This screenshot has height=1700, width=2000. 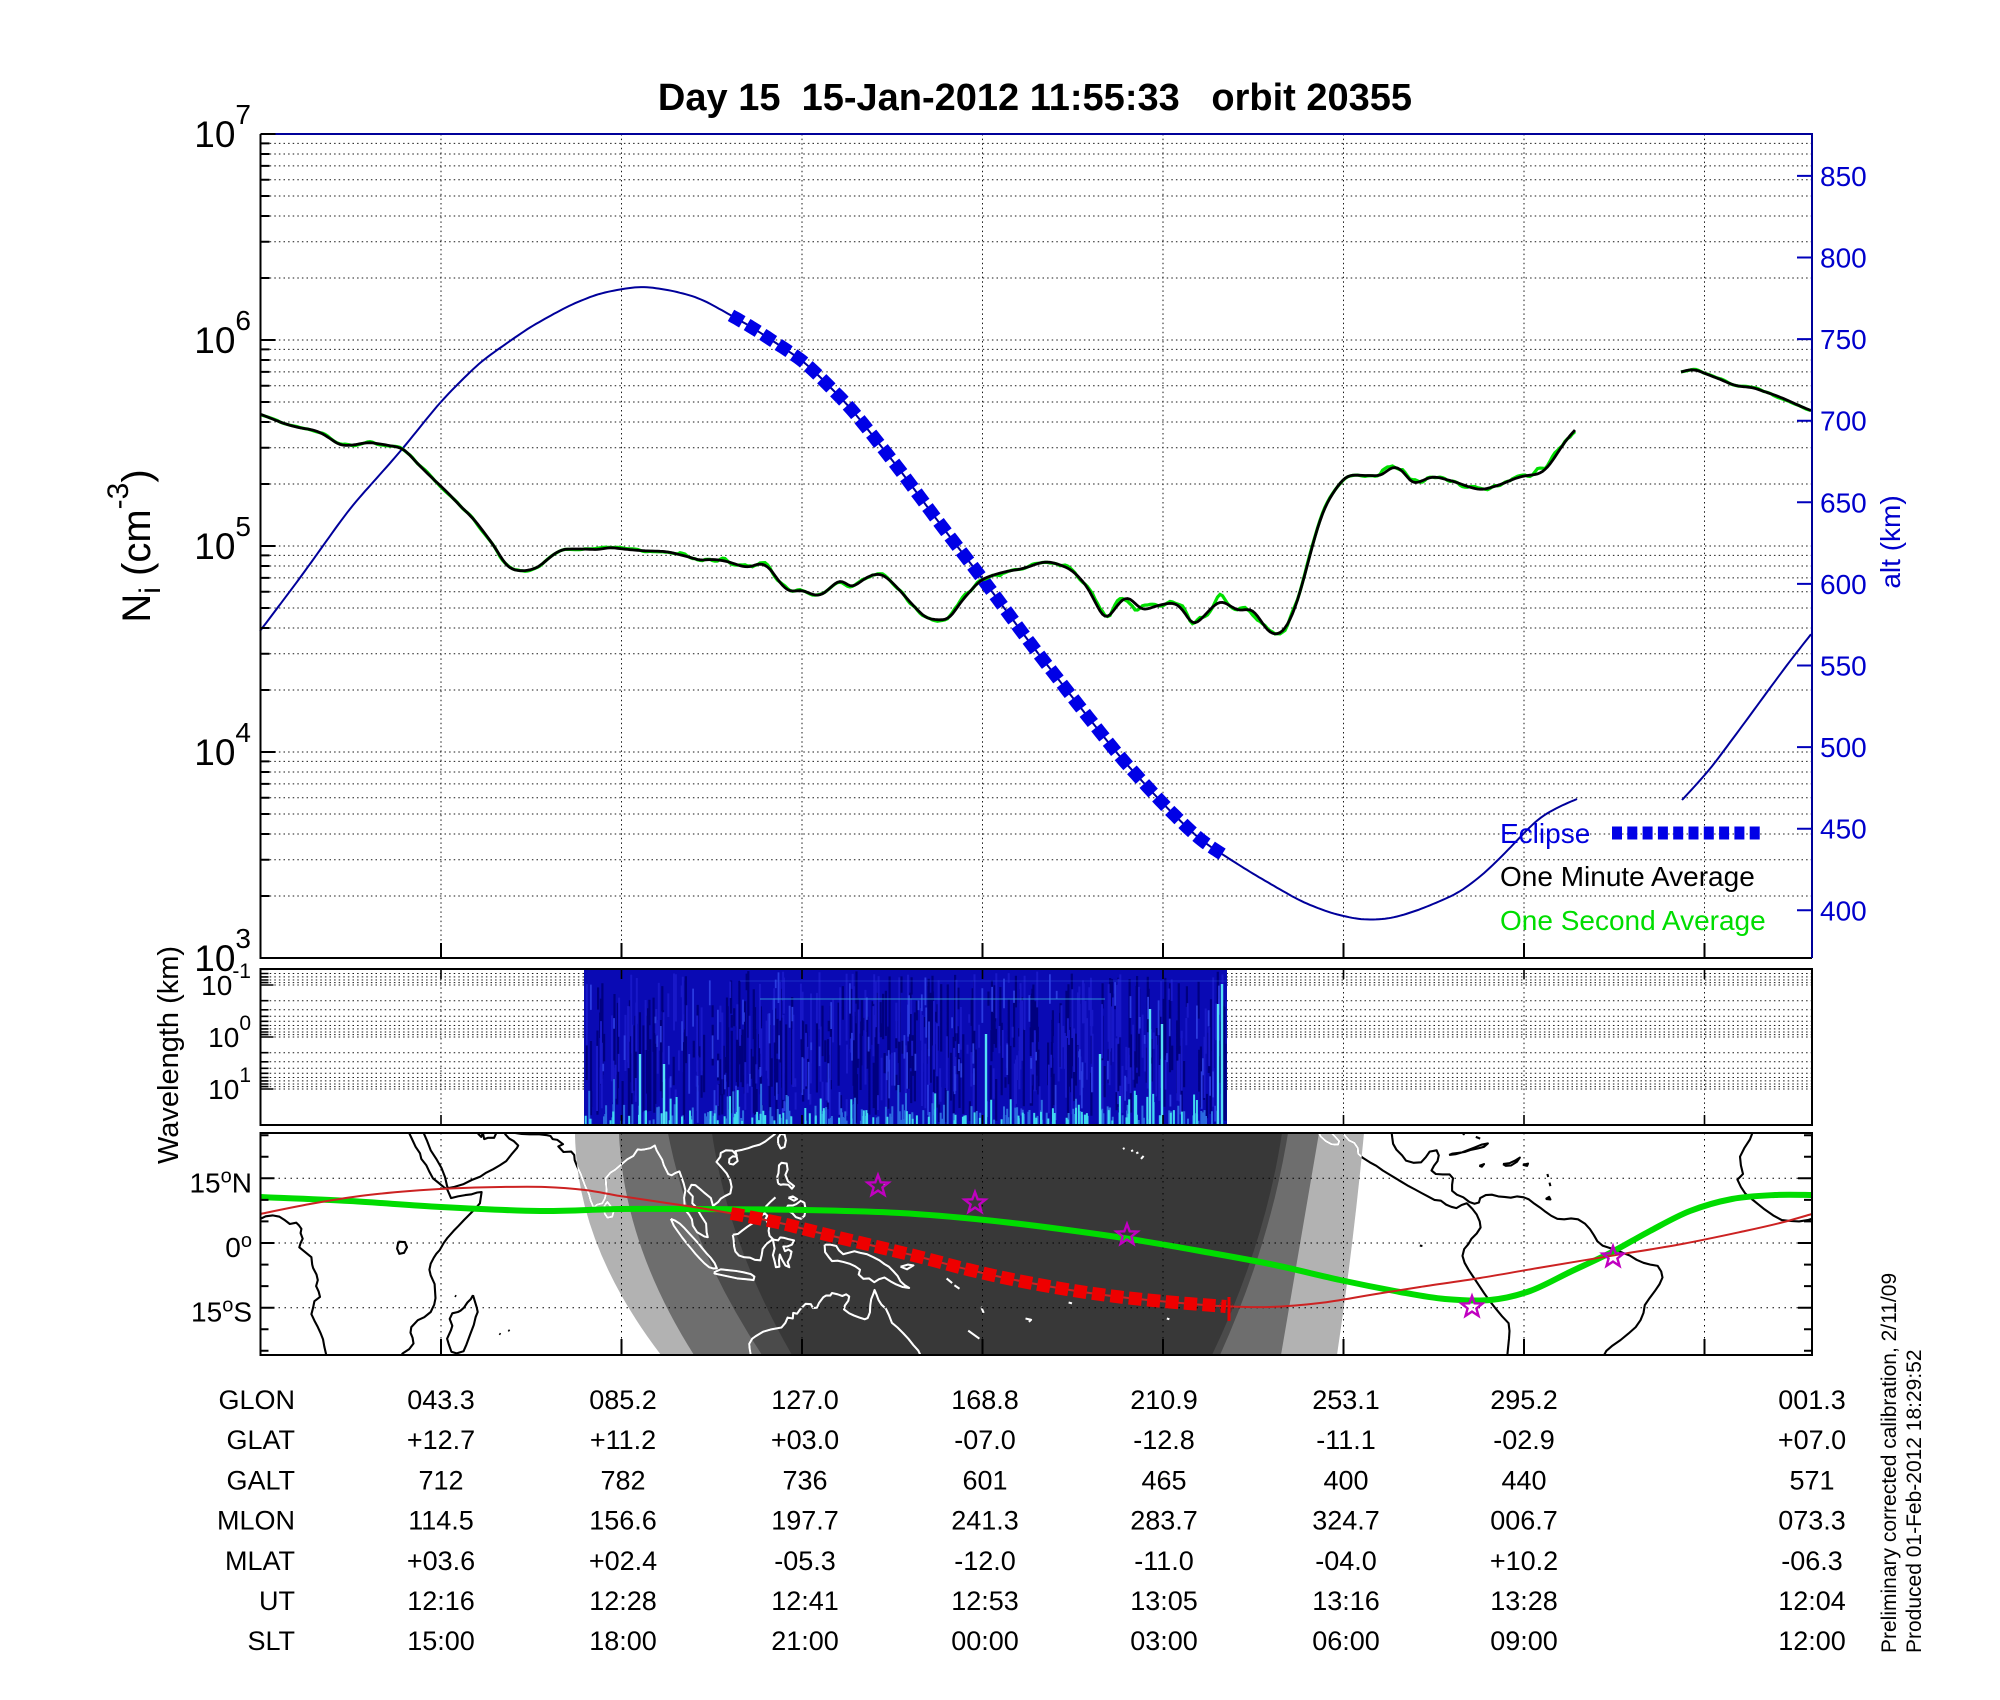 What do you see at coordinates (623, 1400) in the screenshot?
I see `svg-text: 085.2` at bounding box center [623, 1400].